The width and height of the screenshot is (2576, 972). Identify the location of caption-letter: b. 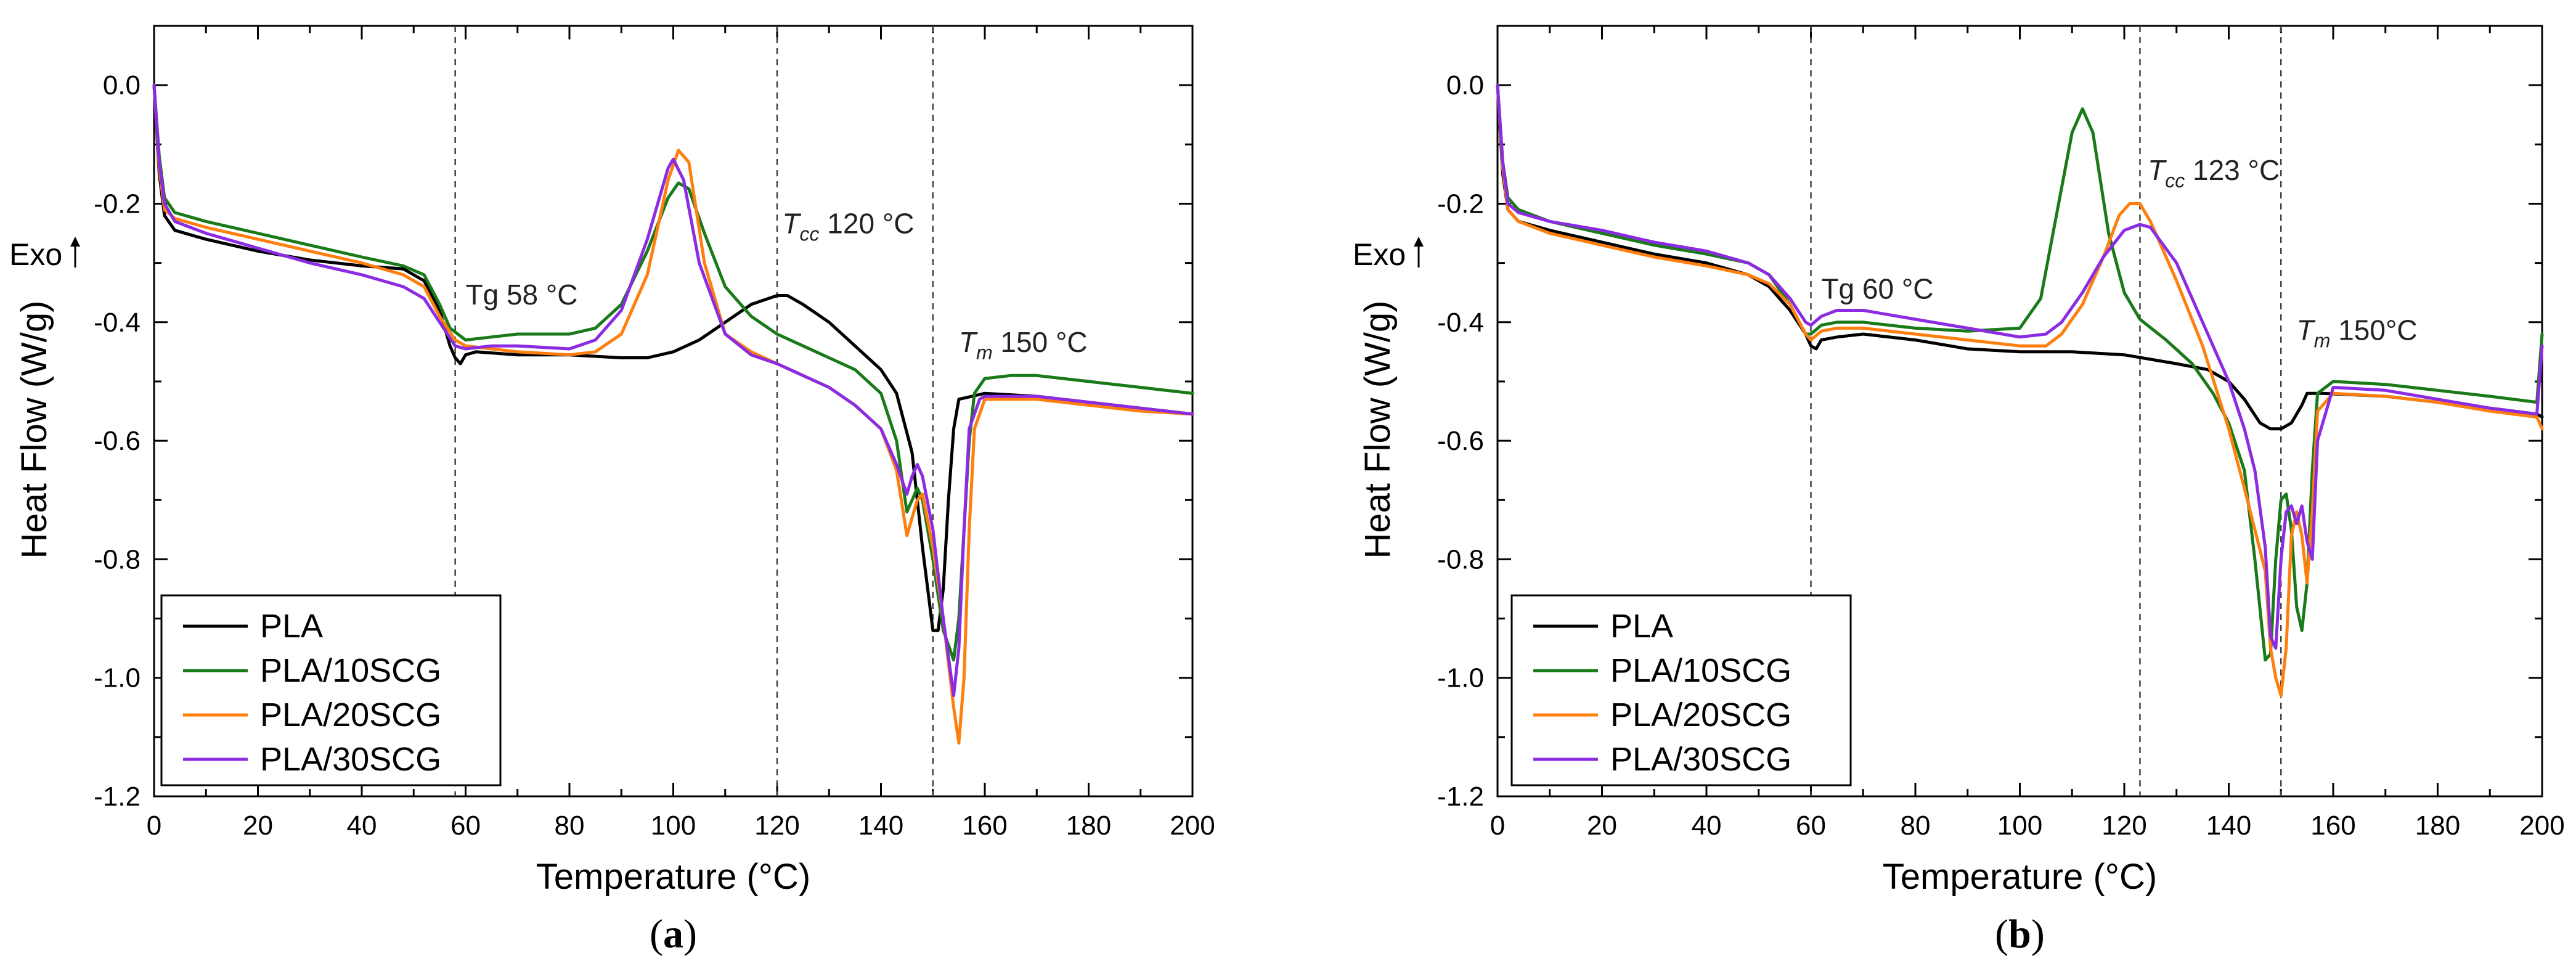
(2019, 935).